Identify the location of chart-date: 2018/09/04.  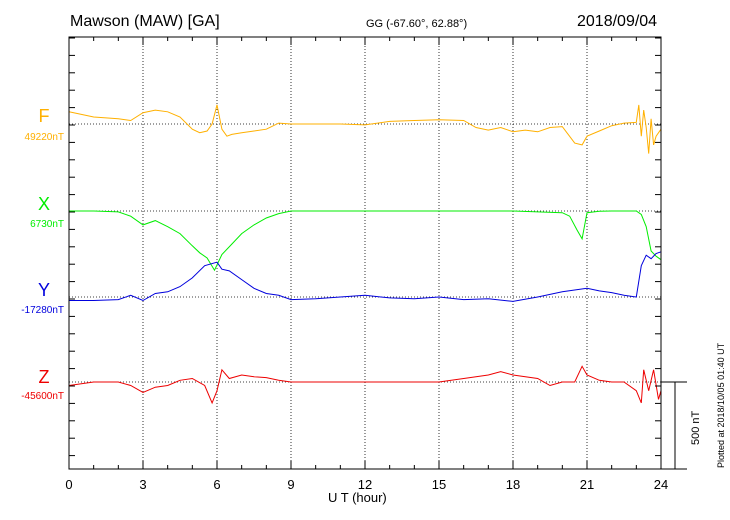
(617, 21).